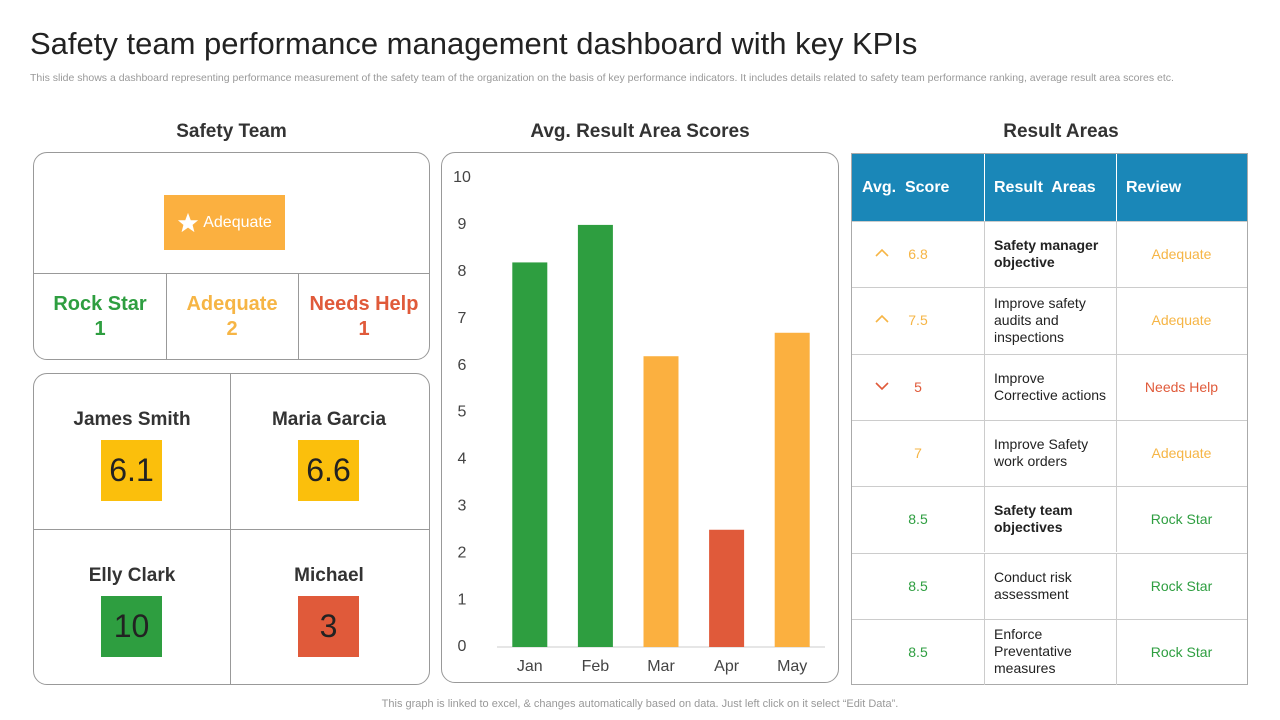 This screenshot has height=720, width=1280. I want to click on result-area: Improve safety audits and inspections, so click(1040, 319).